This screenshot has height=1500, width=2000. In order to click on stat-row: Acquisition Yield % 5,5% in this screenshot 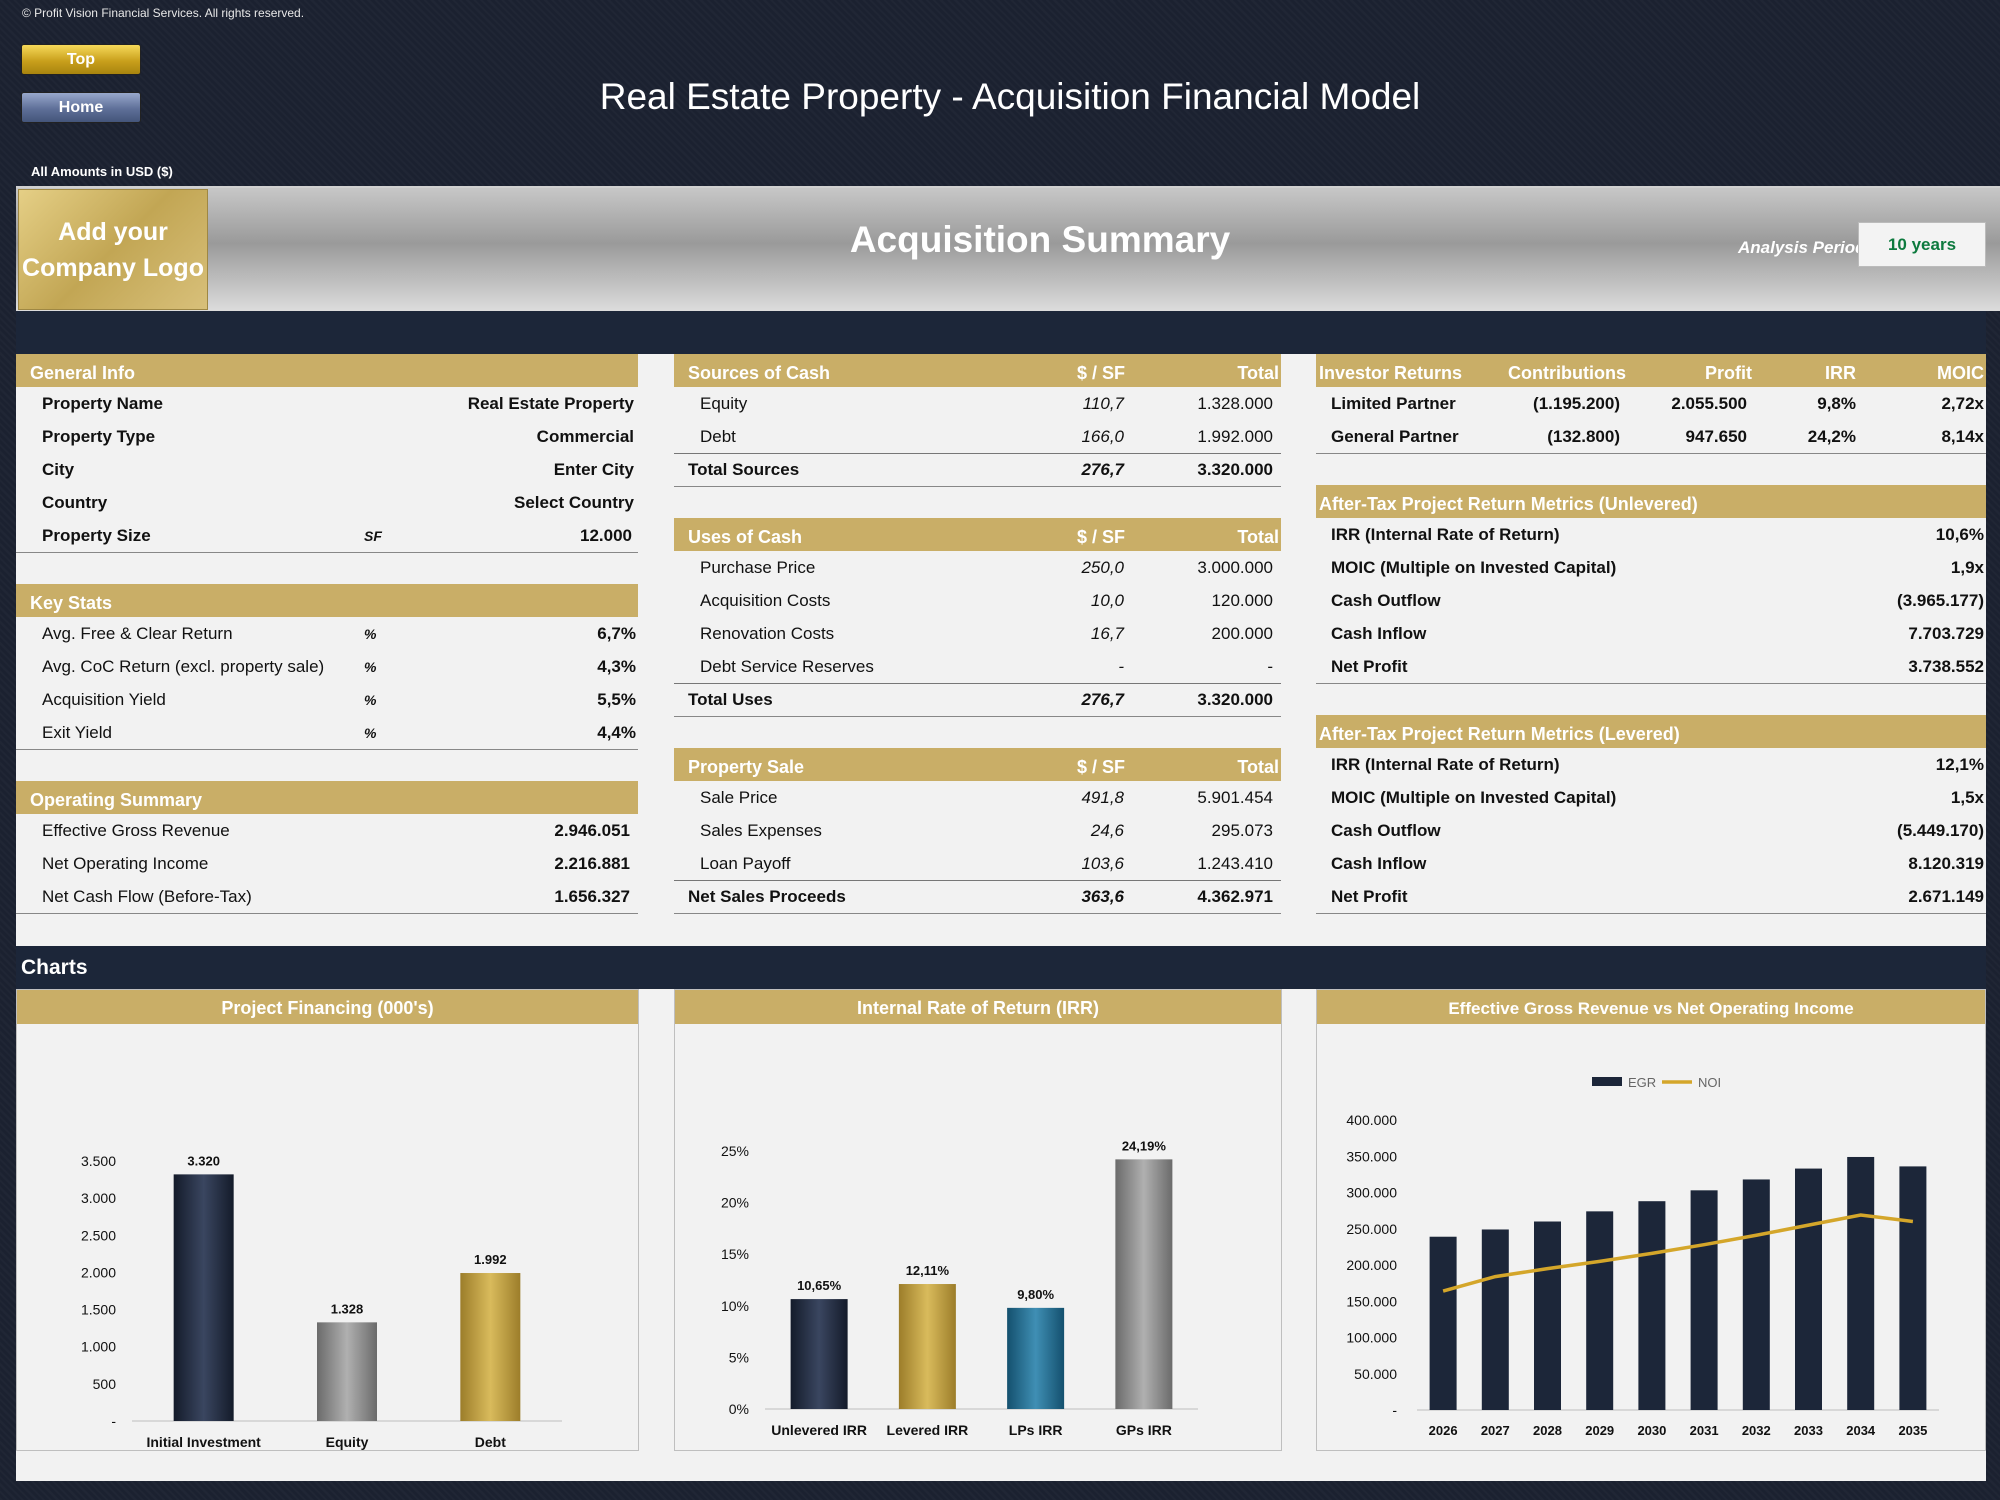, I will do `click(327, 699)`.